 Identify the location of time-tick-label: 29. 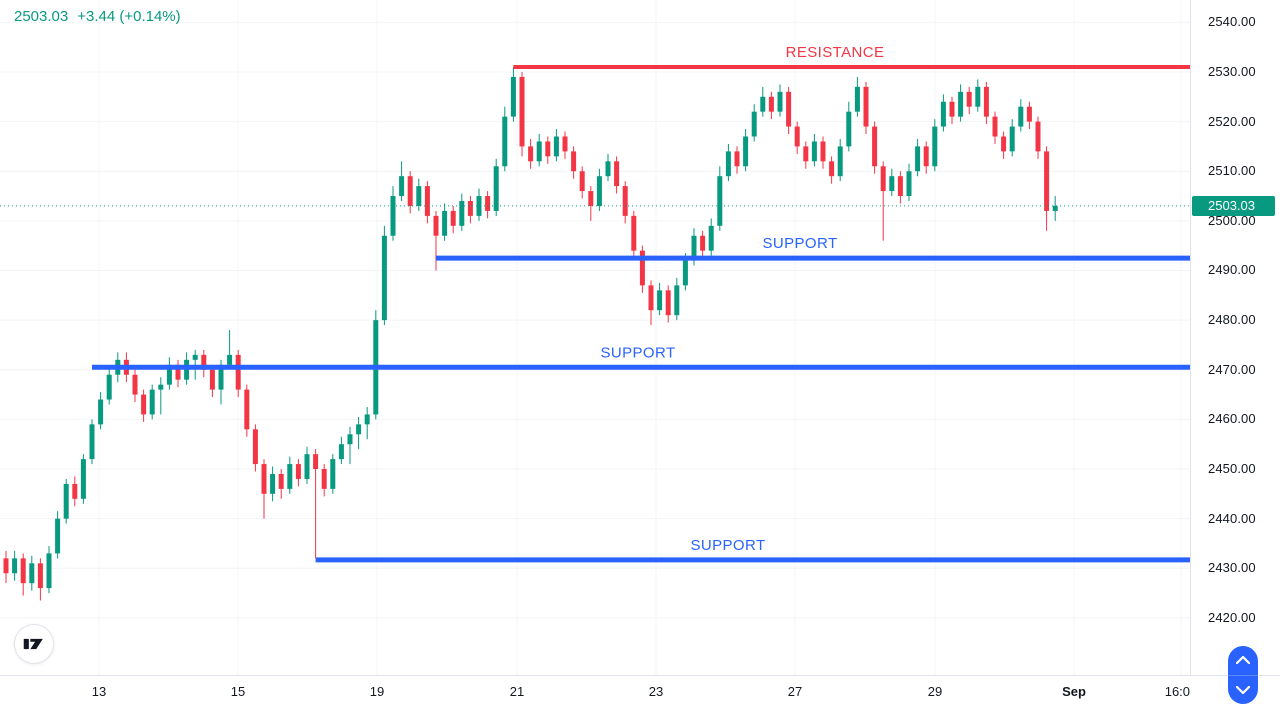
(935, 691).